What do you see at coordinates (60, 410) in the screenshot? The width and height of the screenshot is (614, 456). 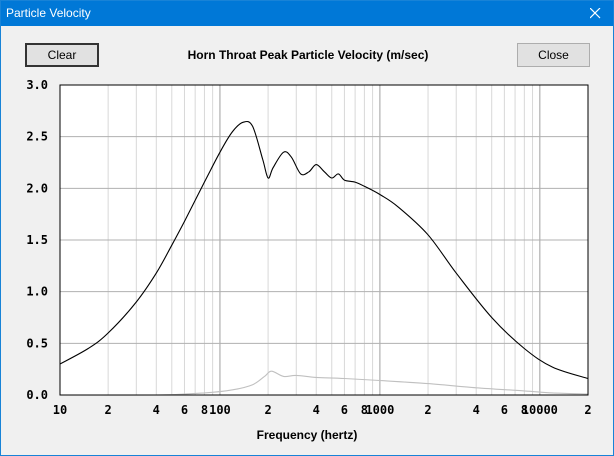 I see `x-tick-label: 10` at bounding box center [60, 410].